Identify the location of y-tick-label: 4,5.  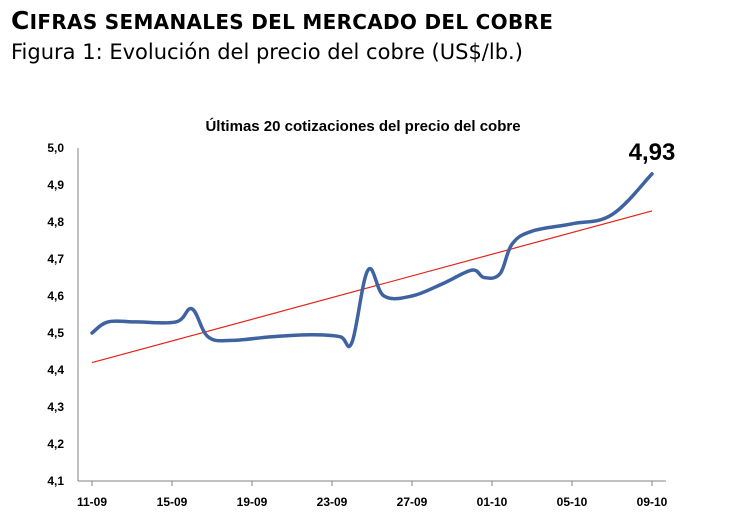
(55, 333).